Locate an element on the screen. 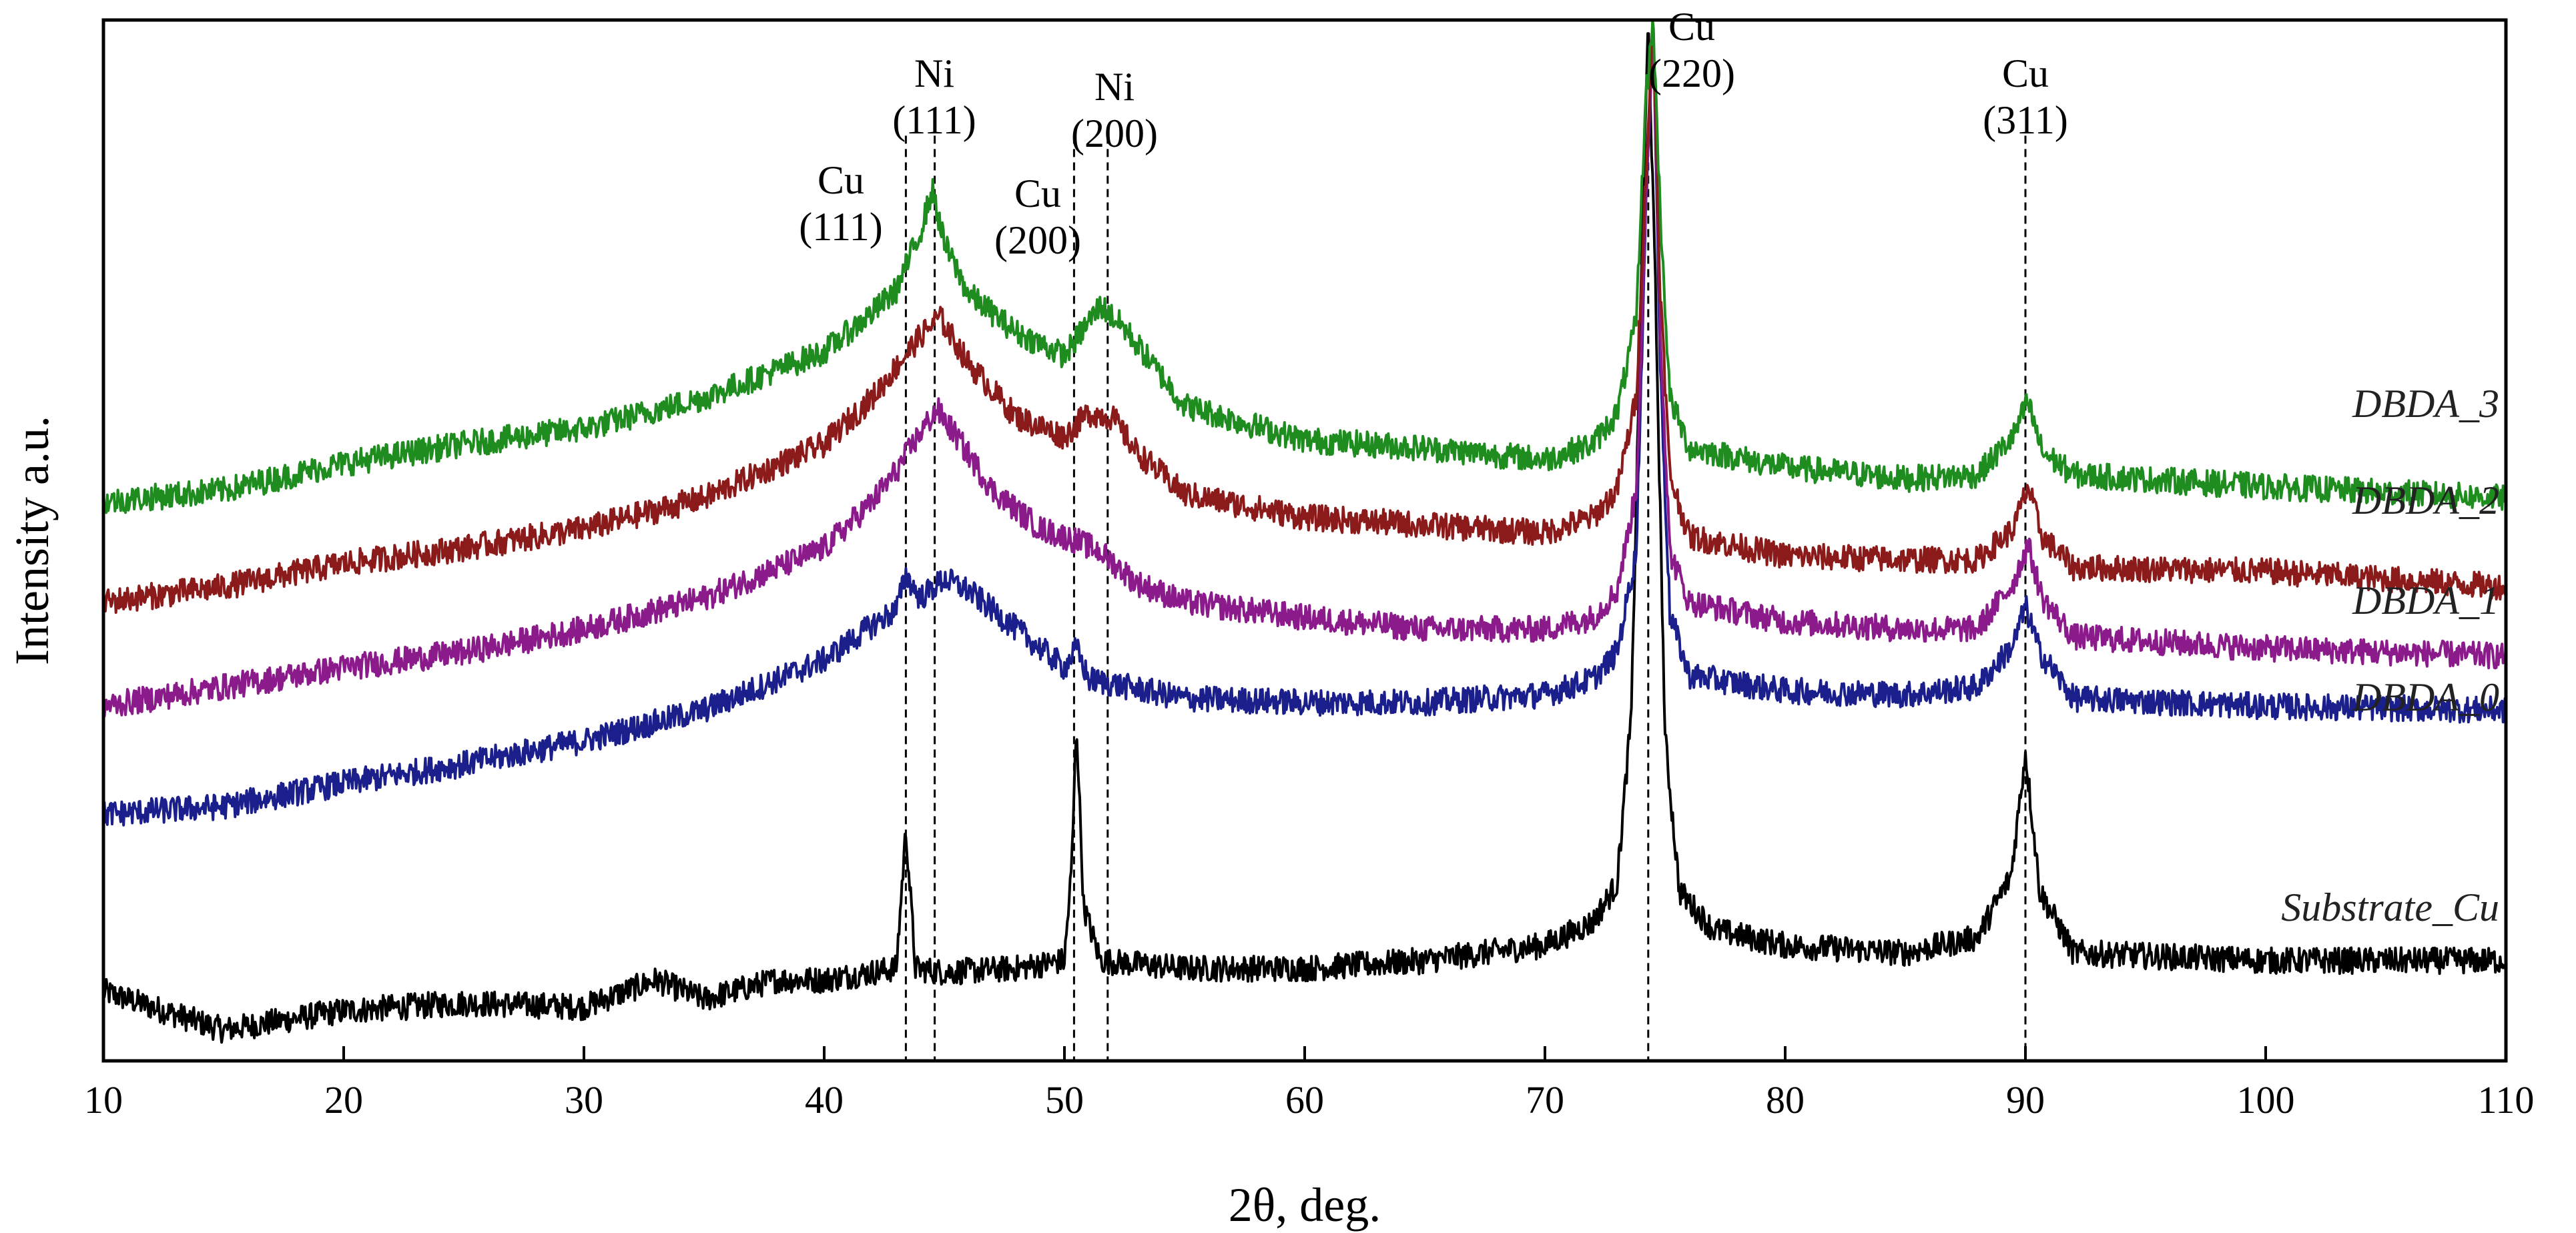  series-label-dbda-2: DBDA_2 is located at coordinates (2425, 500).